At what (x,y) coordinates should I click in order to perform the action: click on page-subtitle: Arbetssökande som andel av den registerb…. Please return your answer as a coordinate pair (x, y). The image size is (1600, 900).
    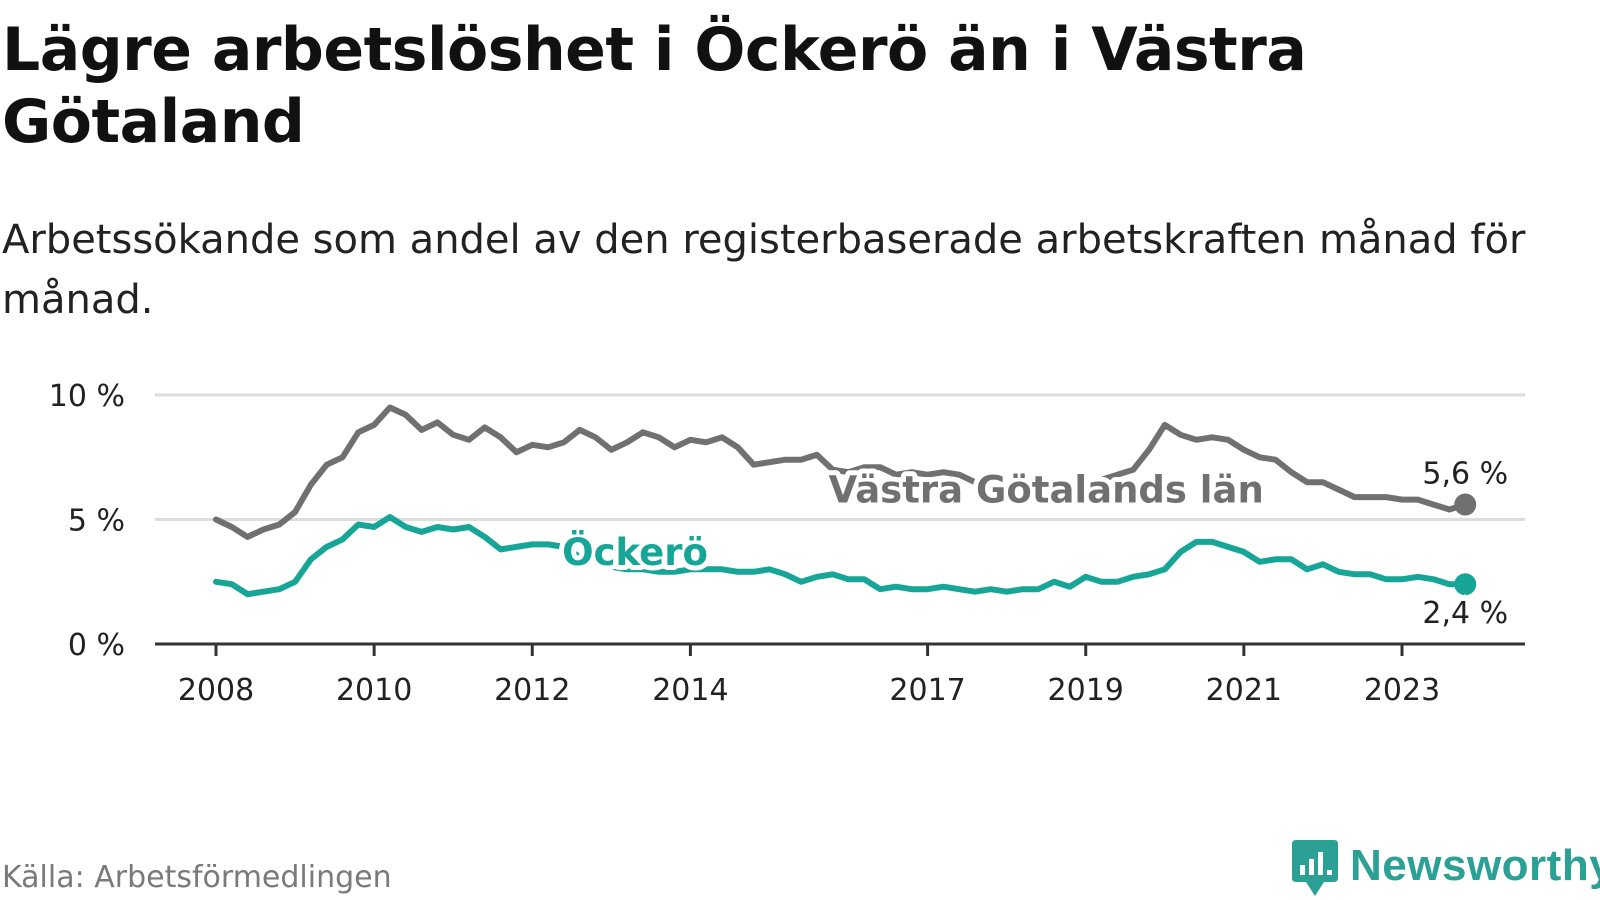
    Looking at the image, I should click on (764, 270).